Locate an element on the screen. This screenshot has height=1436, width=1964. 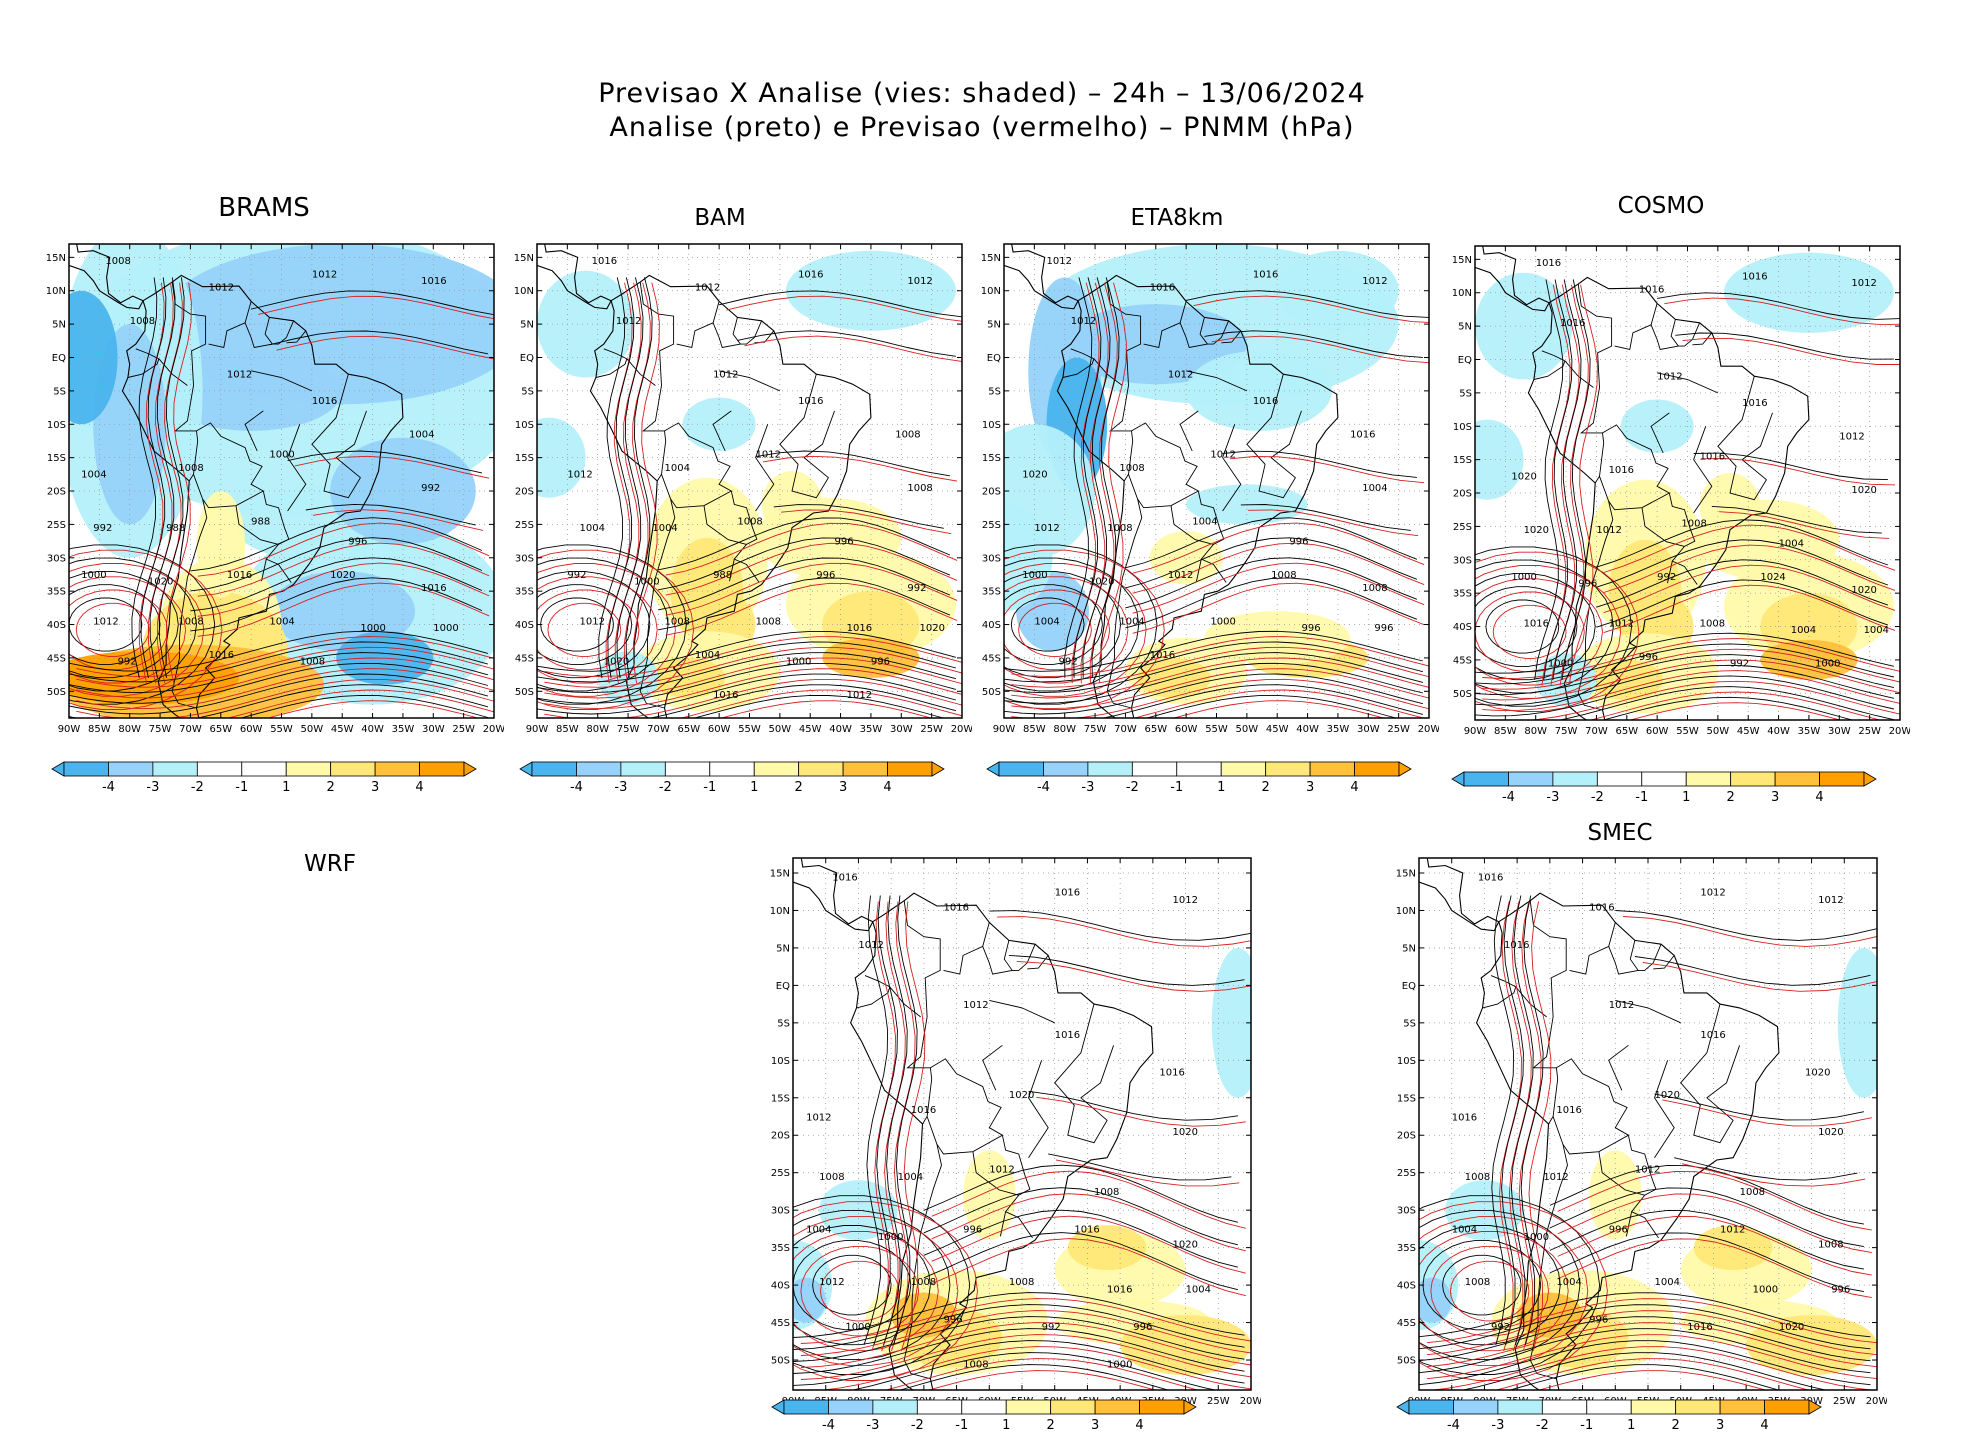
isobar-label: 996 is located at coordinates (844, 541).